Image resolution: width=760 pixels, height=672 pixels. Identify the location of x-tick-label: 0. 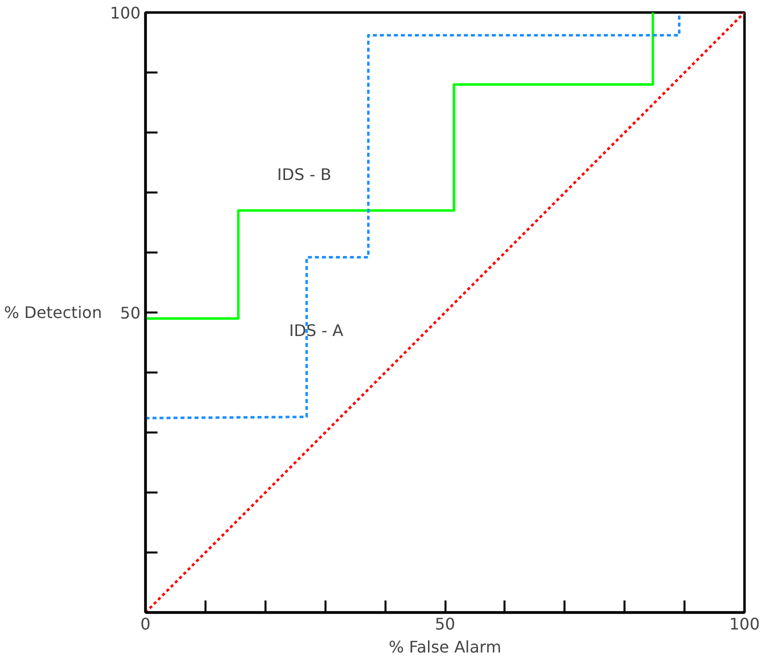
(145, 624).